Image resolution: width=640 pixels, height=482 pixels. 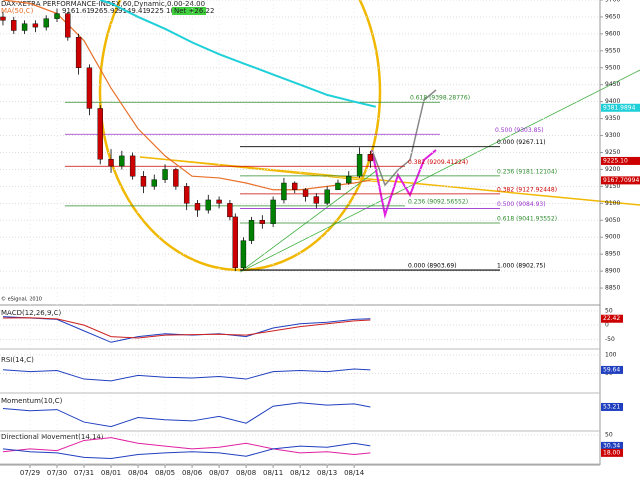 What do you see at coordinates (138, 473) in the screenshot?
I see `x-tick-label: 08/04` at bounding box center [138, 473].